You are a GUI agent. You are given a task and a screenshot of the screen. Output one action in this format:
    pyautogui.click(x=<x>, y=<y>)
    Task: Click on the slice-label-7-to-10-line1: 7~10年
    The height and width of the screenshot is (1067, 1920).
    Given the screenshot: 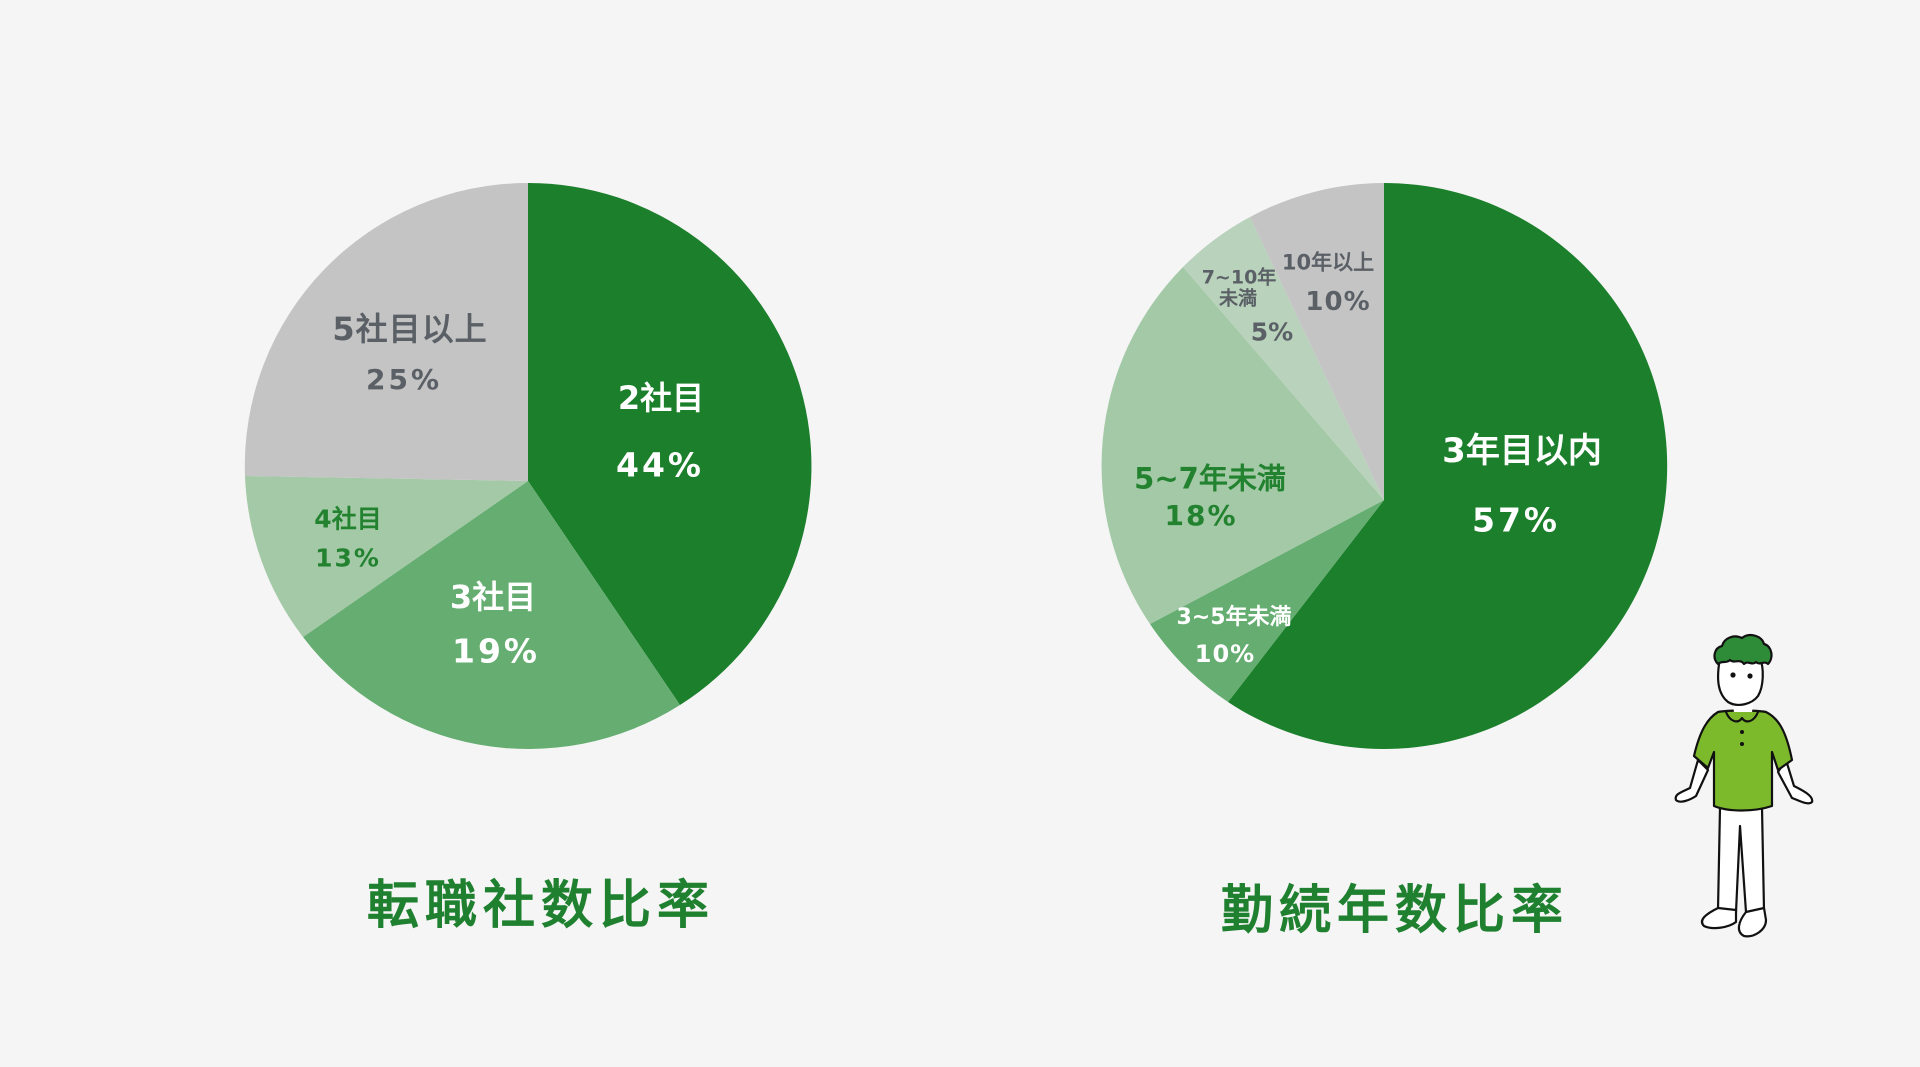 What is the action you would take?
    pyautogui.click(x=1239, y=277)
    